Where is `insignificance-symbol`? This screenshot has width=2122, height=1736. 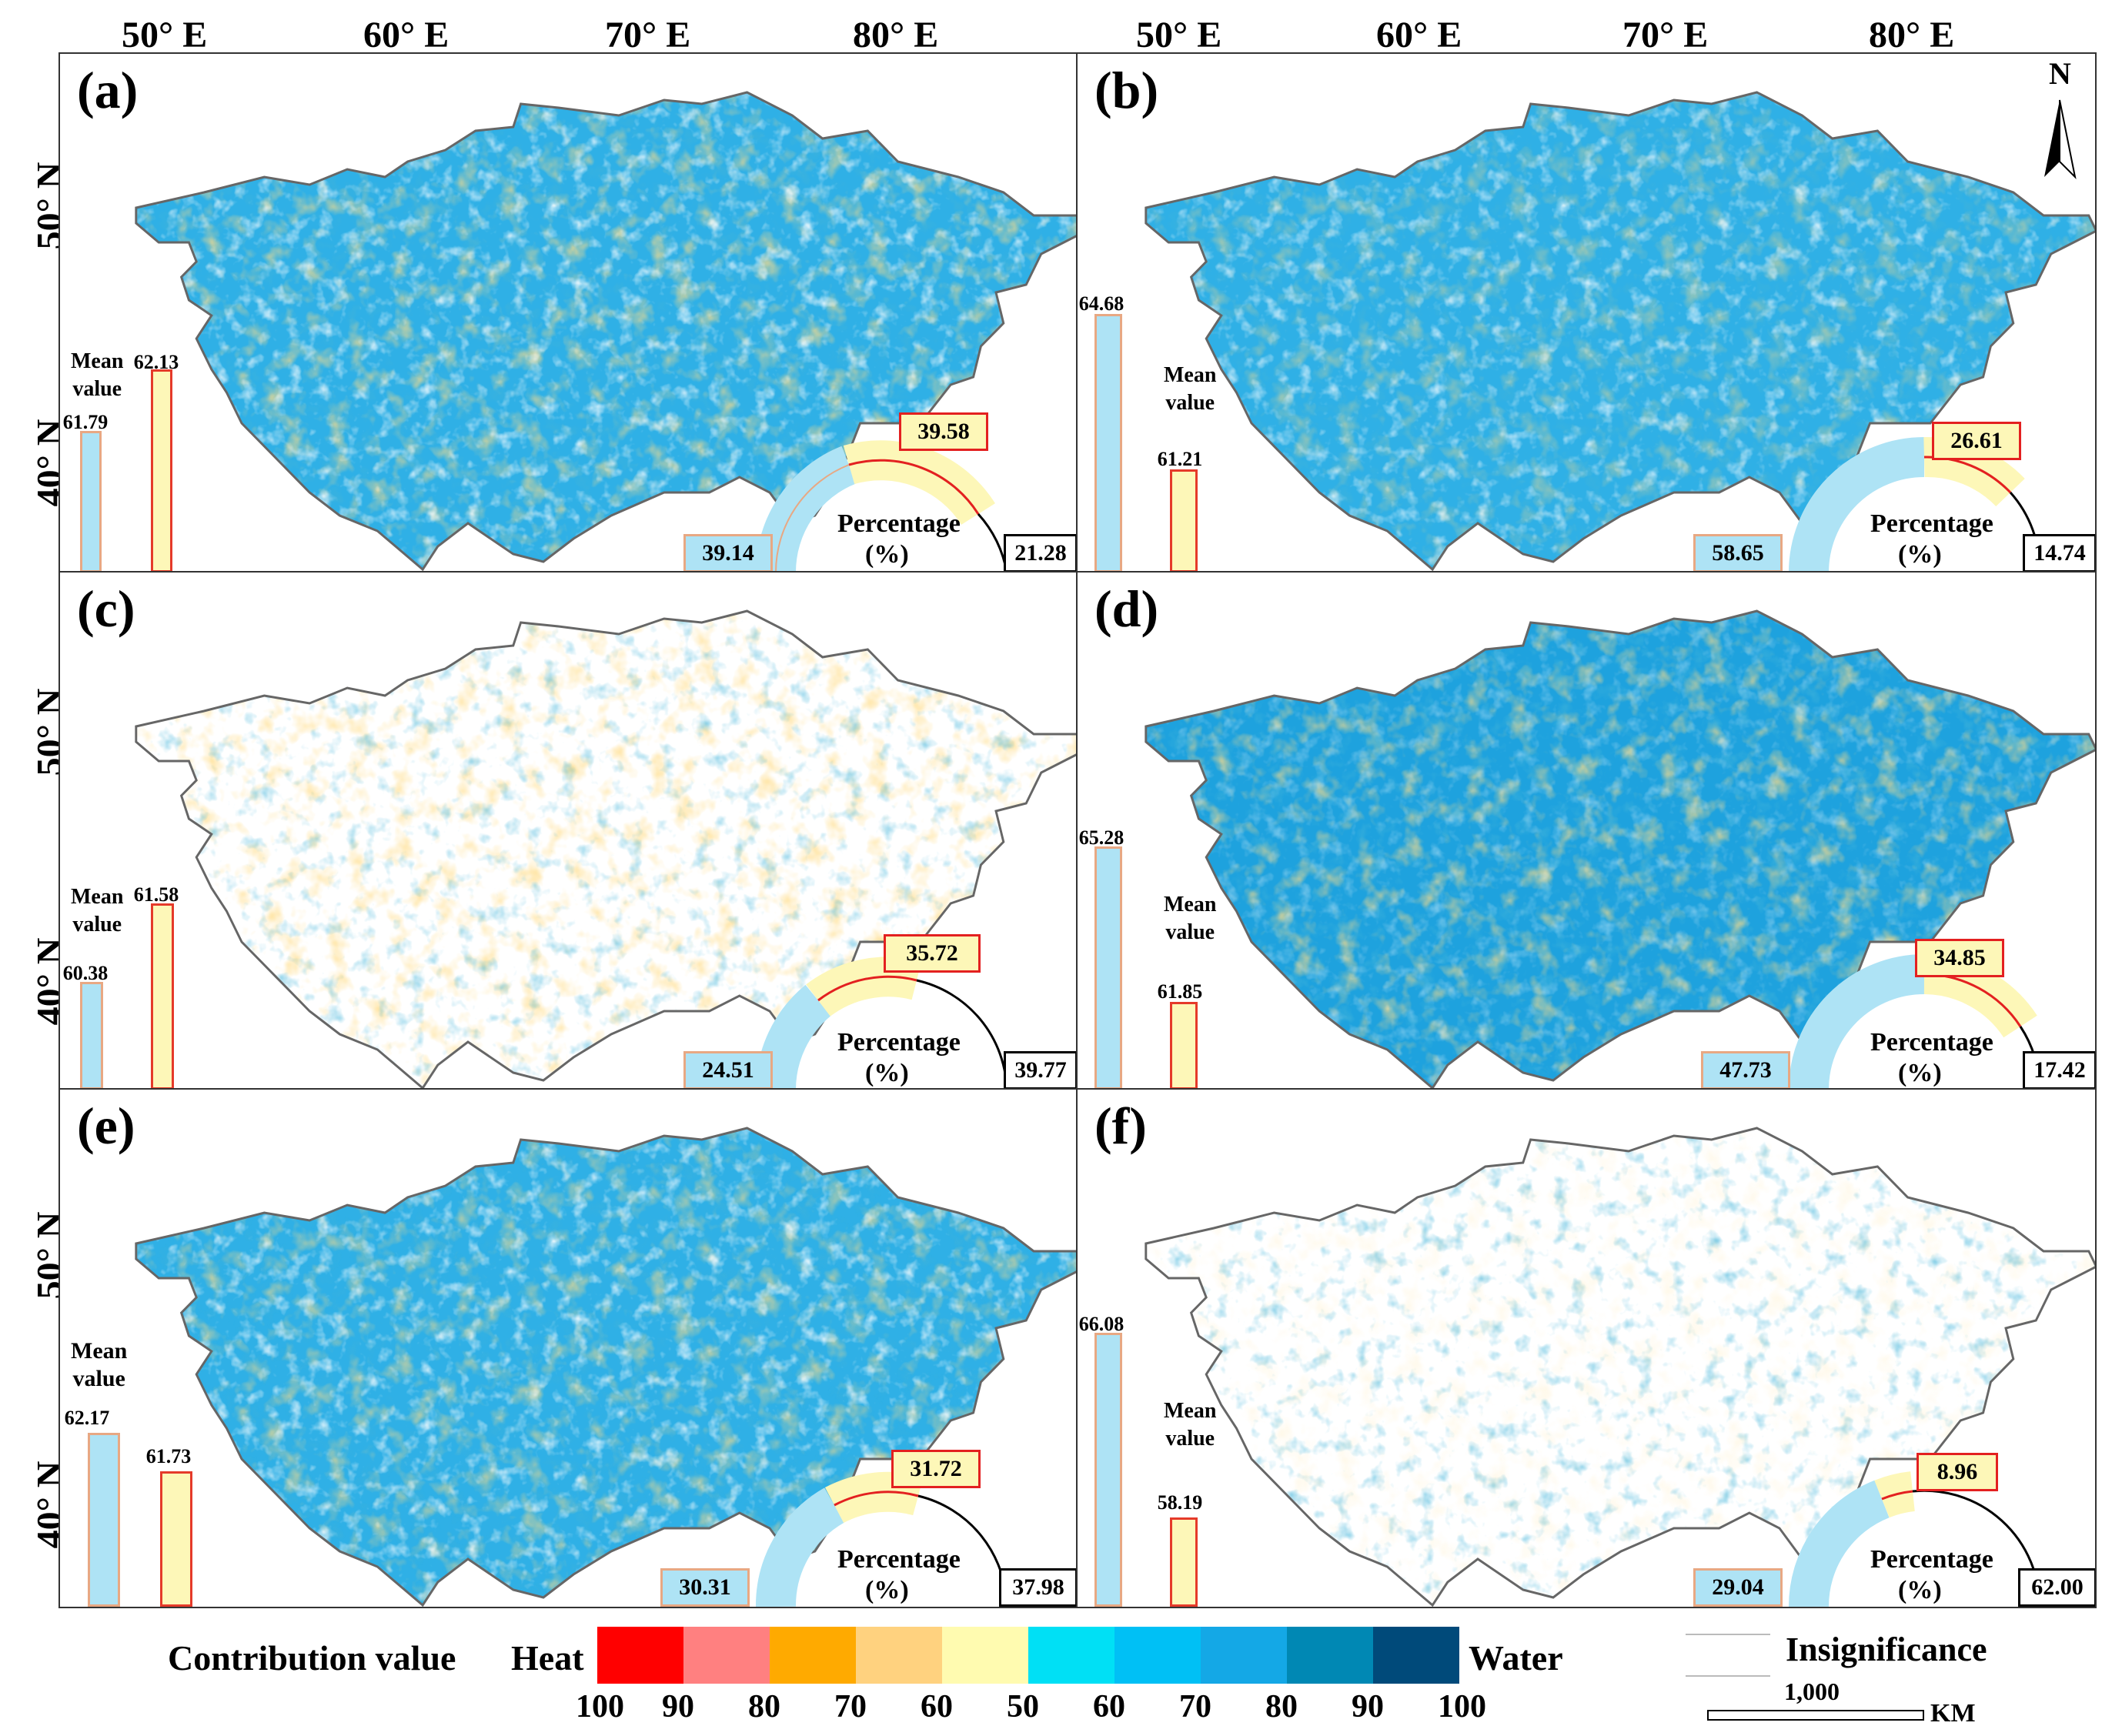
insignificance-symbol is located at coordinates (1728, 1655).